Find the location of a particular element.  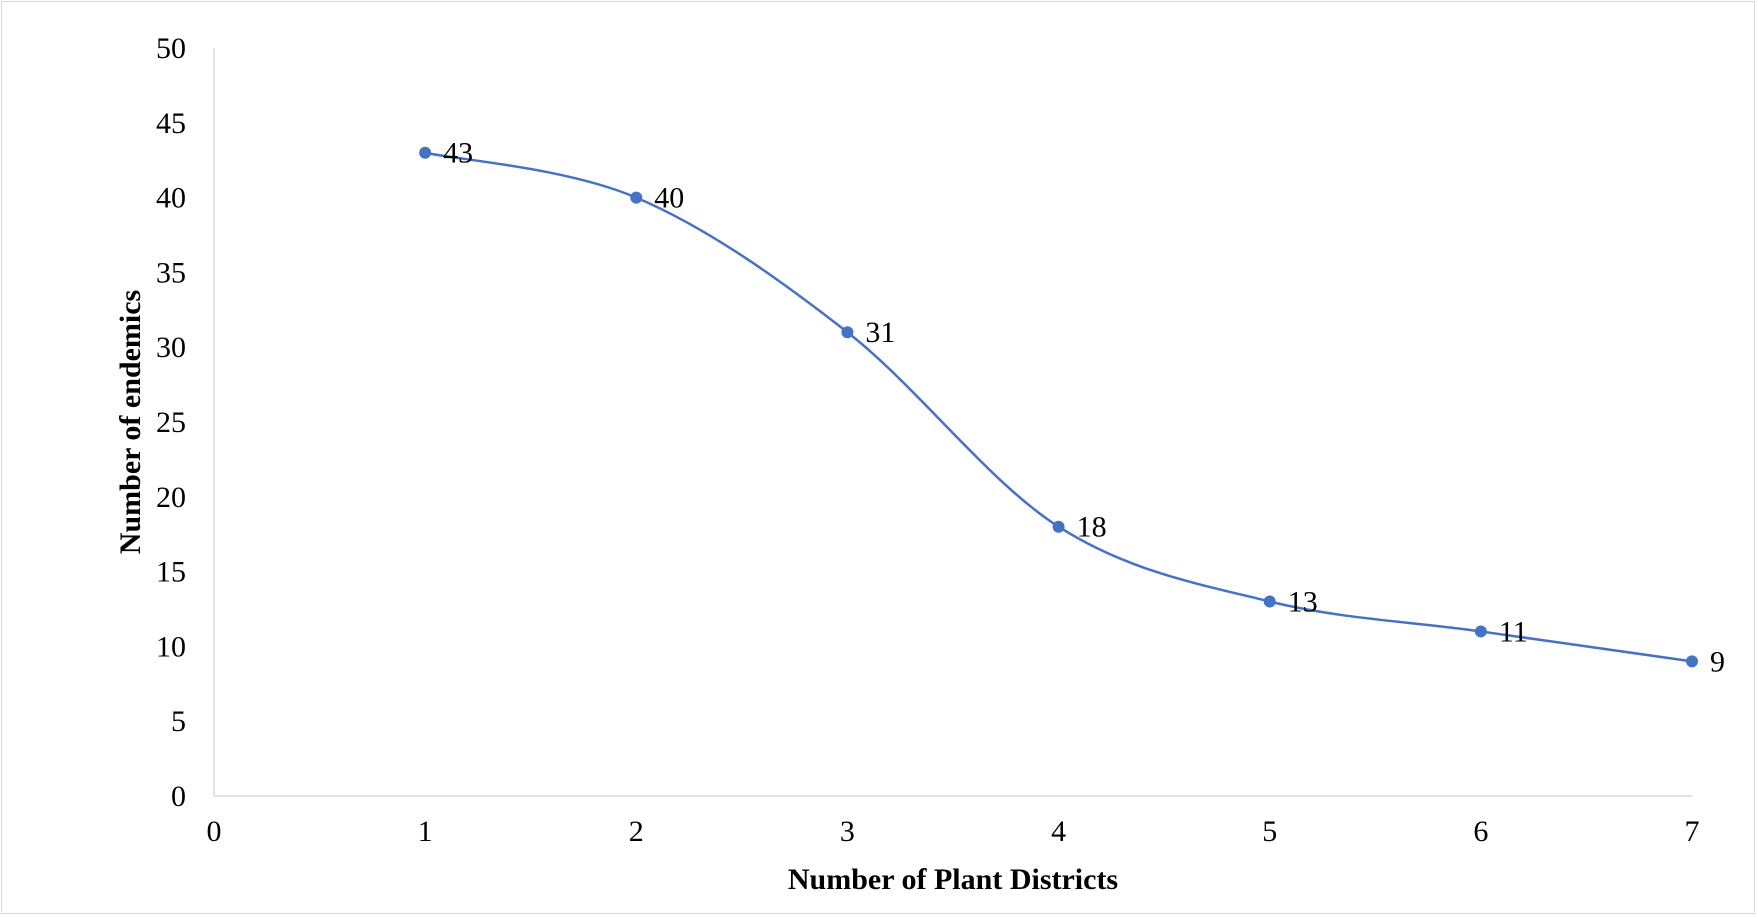

x-tick-label: 1 is located at coordinates (425, 831).